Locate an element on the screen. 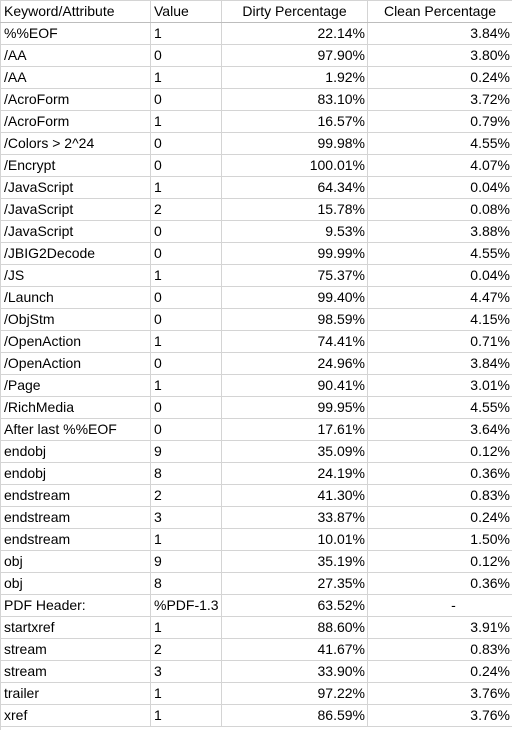 Image resolution: width=512 pixels, height=730 pixels. cell-clean-percentage: 3.80% is located at coordinates (439, 55).